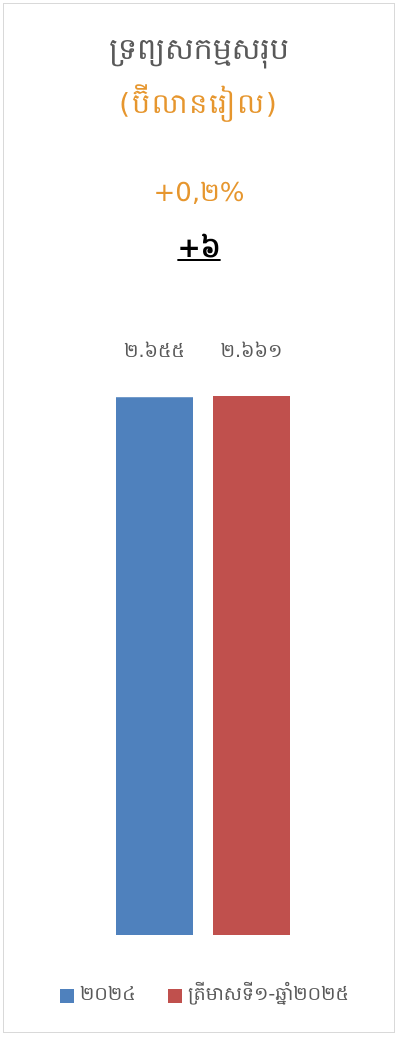  Describe the element at coordinates (67, 996) in the screenshot. I see `legend-swatch-2024` at that location.